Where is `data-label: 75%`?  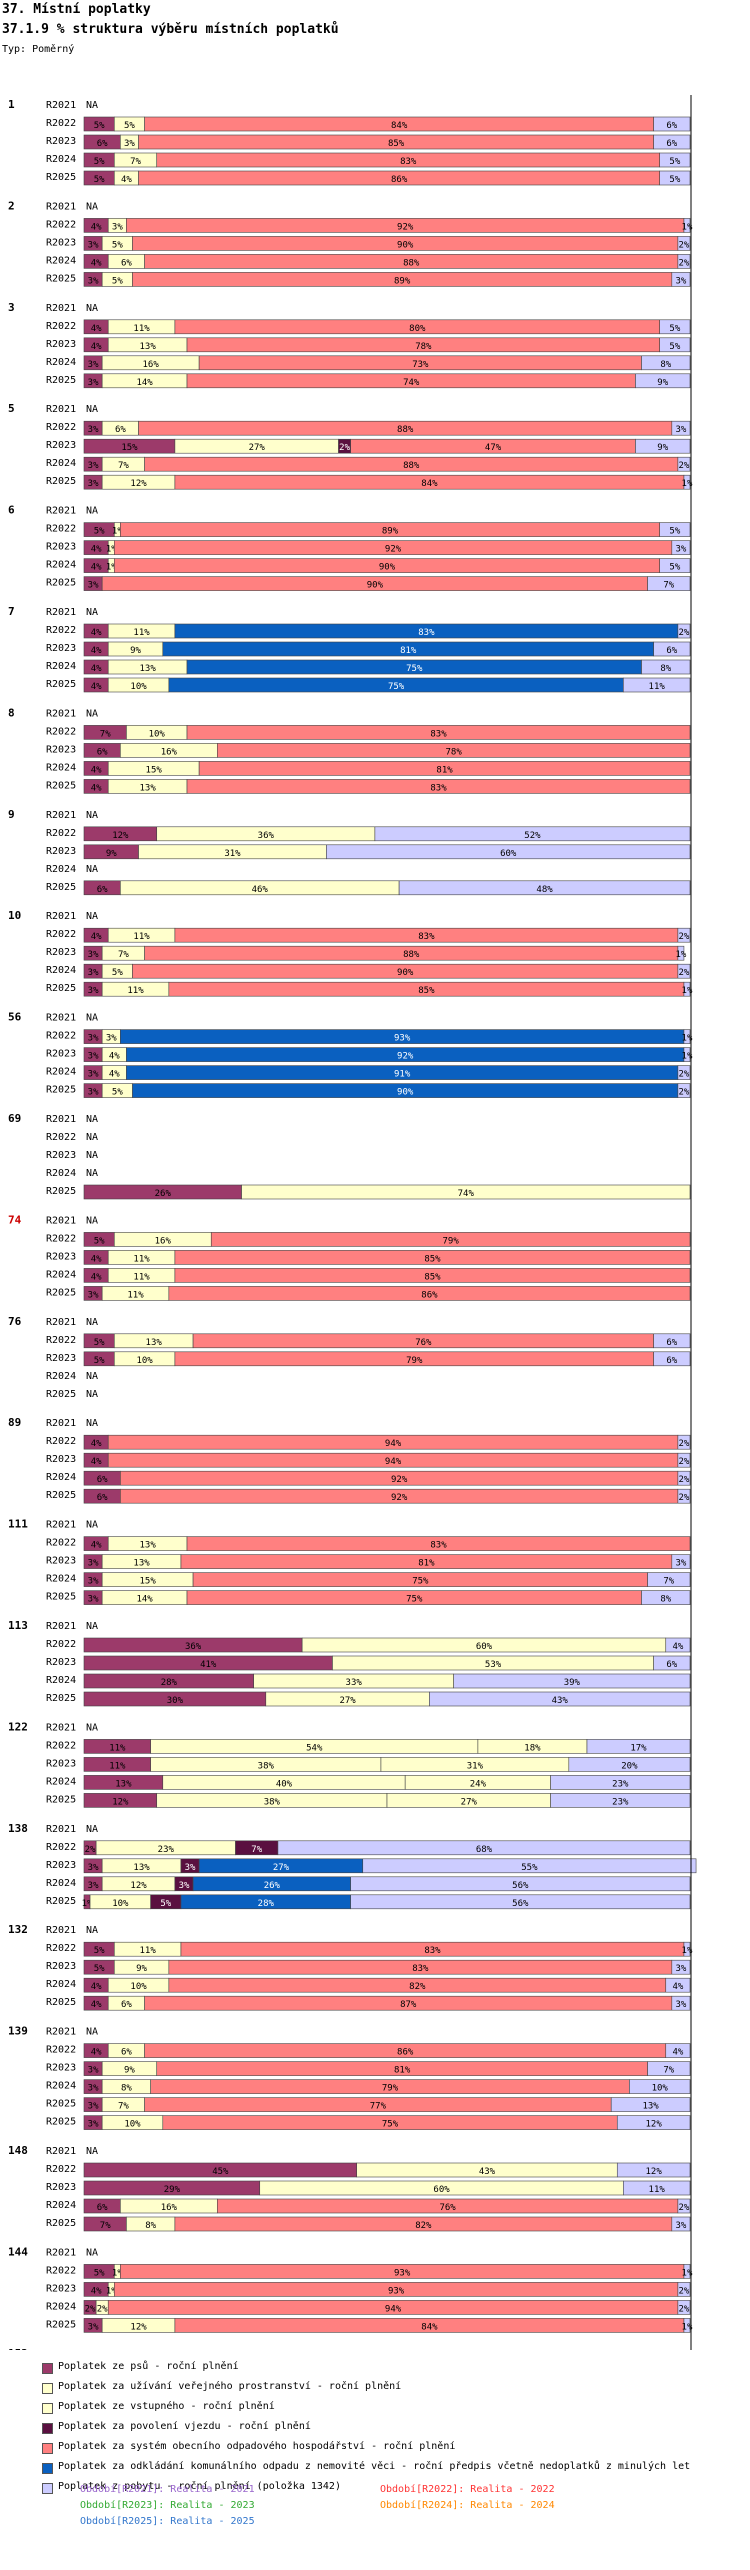
data-label: 75% is located at coordinates (390, 2125).